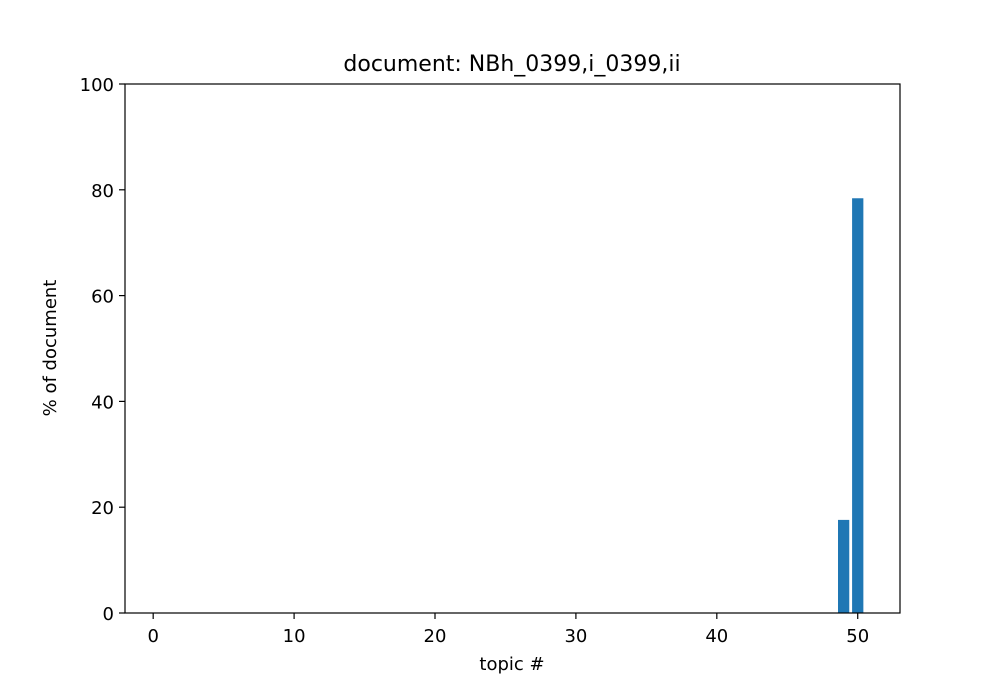 The width and height of the screenshot is (1000, 700). Describe the element at coordinates (511, 64) in the screenshot. I see `chart-title: document: NBh_0399,i_0399,ii` at that location.